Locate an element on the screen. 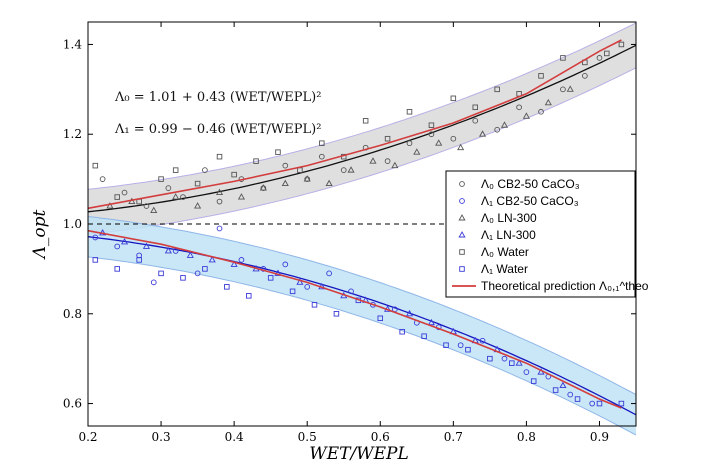 This screenshot has width=706, height=471. y-tick-label: 0.8 is located at coordinates (72, 314).